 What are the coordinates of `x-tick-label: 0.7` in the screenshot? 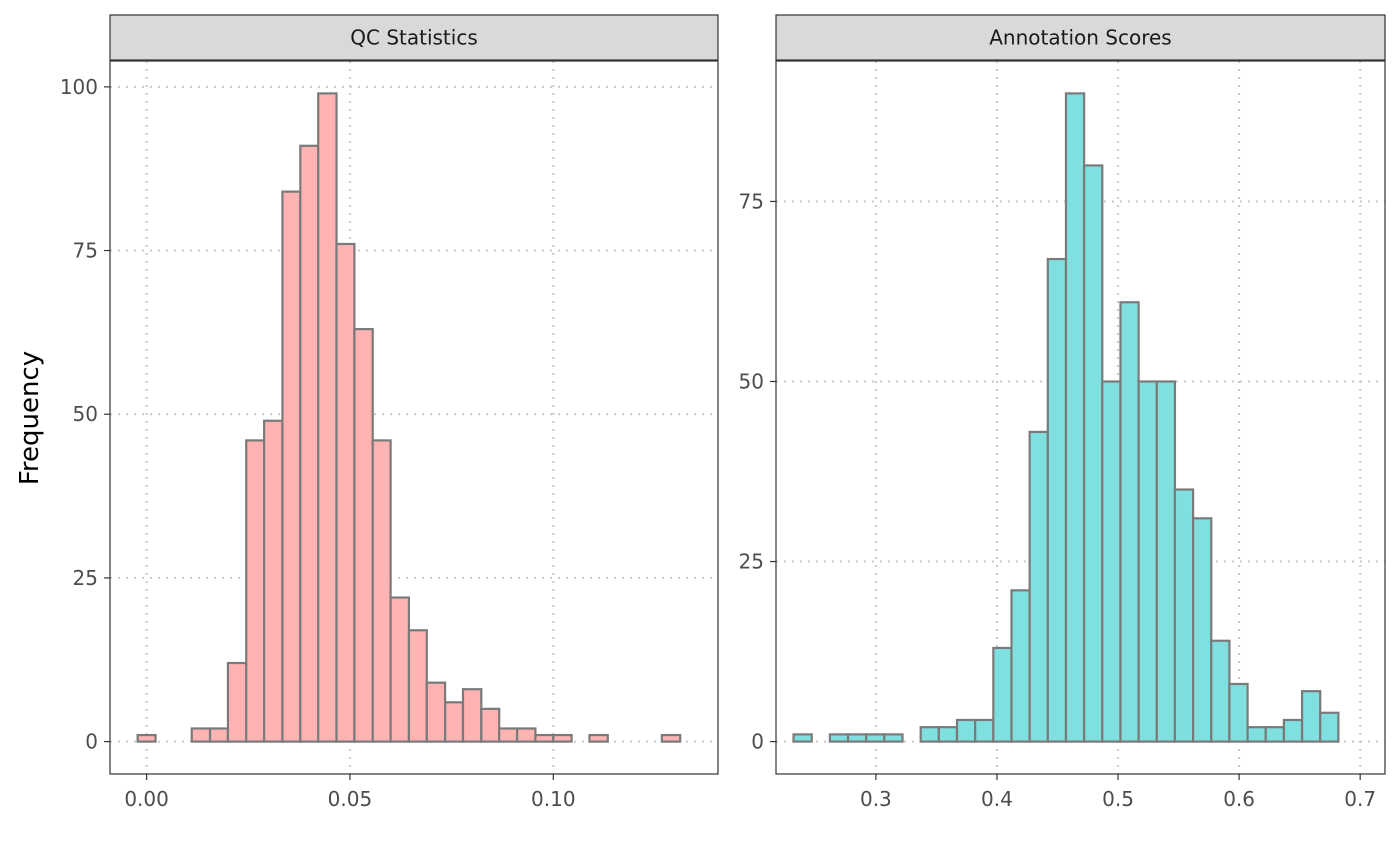 It's located at (1360, 799).